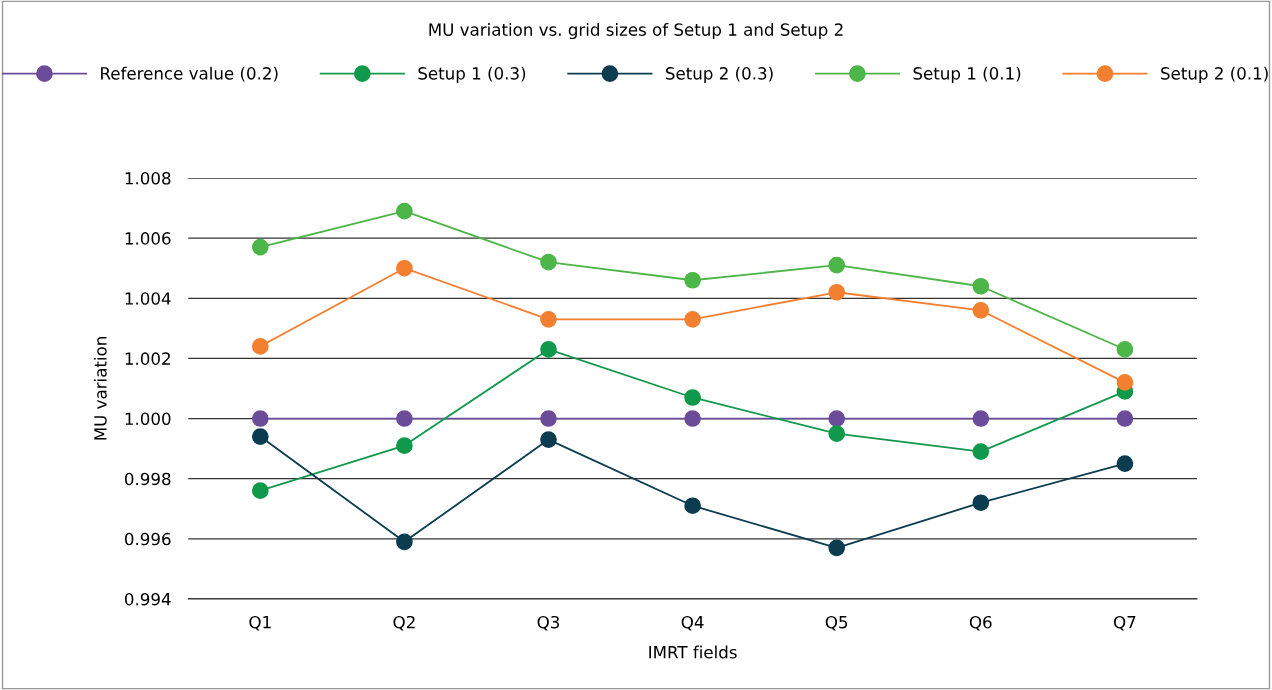  I want to click on legend-label: Reference value (0.2), so click(189, 74).